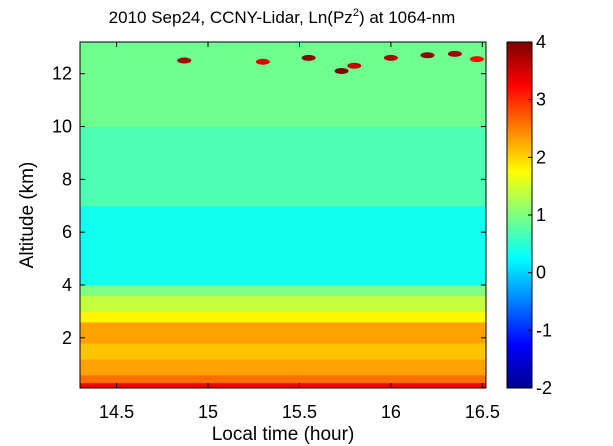  I want to click on x-axis-label: Local time (hour), so click(283, 434).